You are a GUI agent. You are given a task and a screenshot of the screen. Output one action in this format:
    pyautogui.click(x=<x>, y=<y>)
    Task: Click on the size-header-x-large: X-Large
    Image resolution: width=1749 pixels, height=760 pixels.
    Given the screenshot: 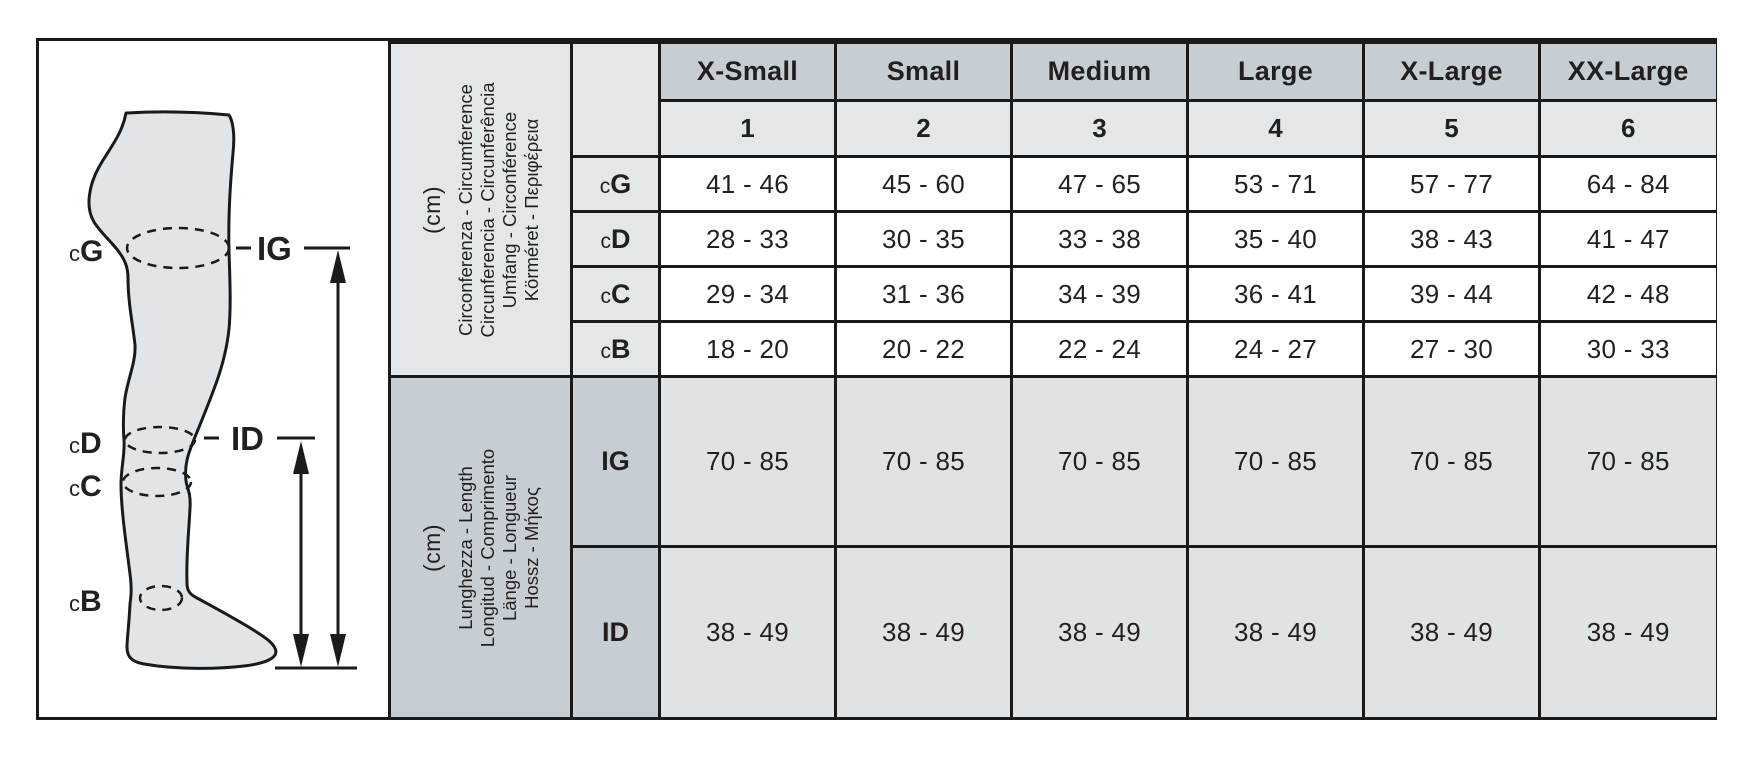 What is the action you would take?
    pyautogui.click(x=1451, y=71)
    